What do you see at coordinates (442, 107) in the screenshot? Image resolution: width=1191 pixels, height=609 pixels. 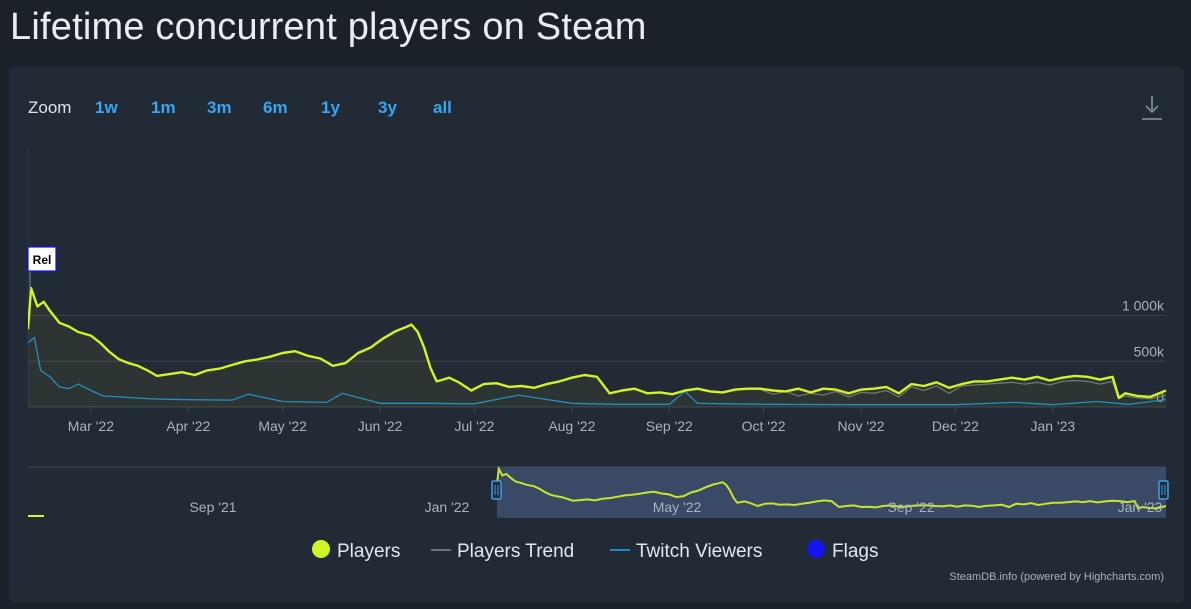 I see `zoom-button-all: all` at bounding box center [442, 107].